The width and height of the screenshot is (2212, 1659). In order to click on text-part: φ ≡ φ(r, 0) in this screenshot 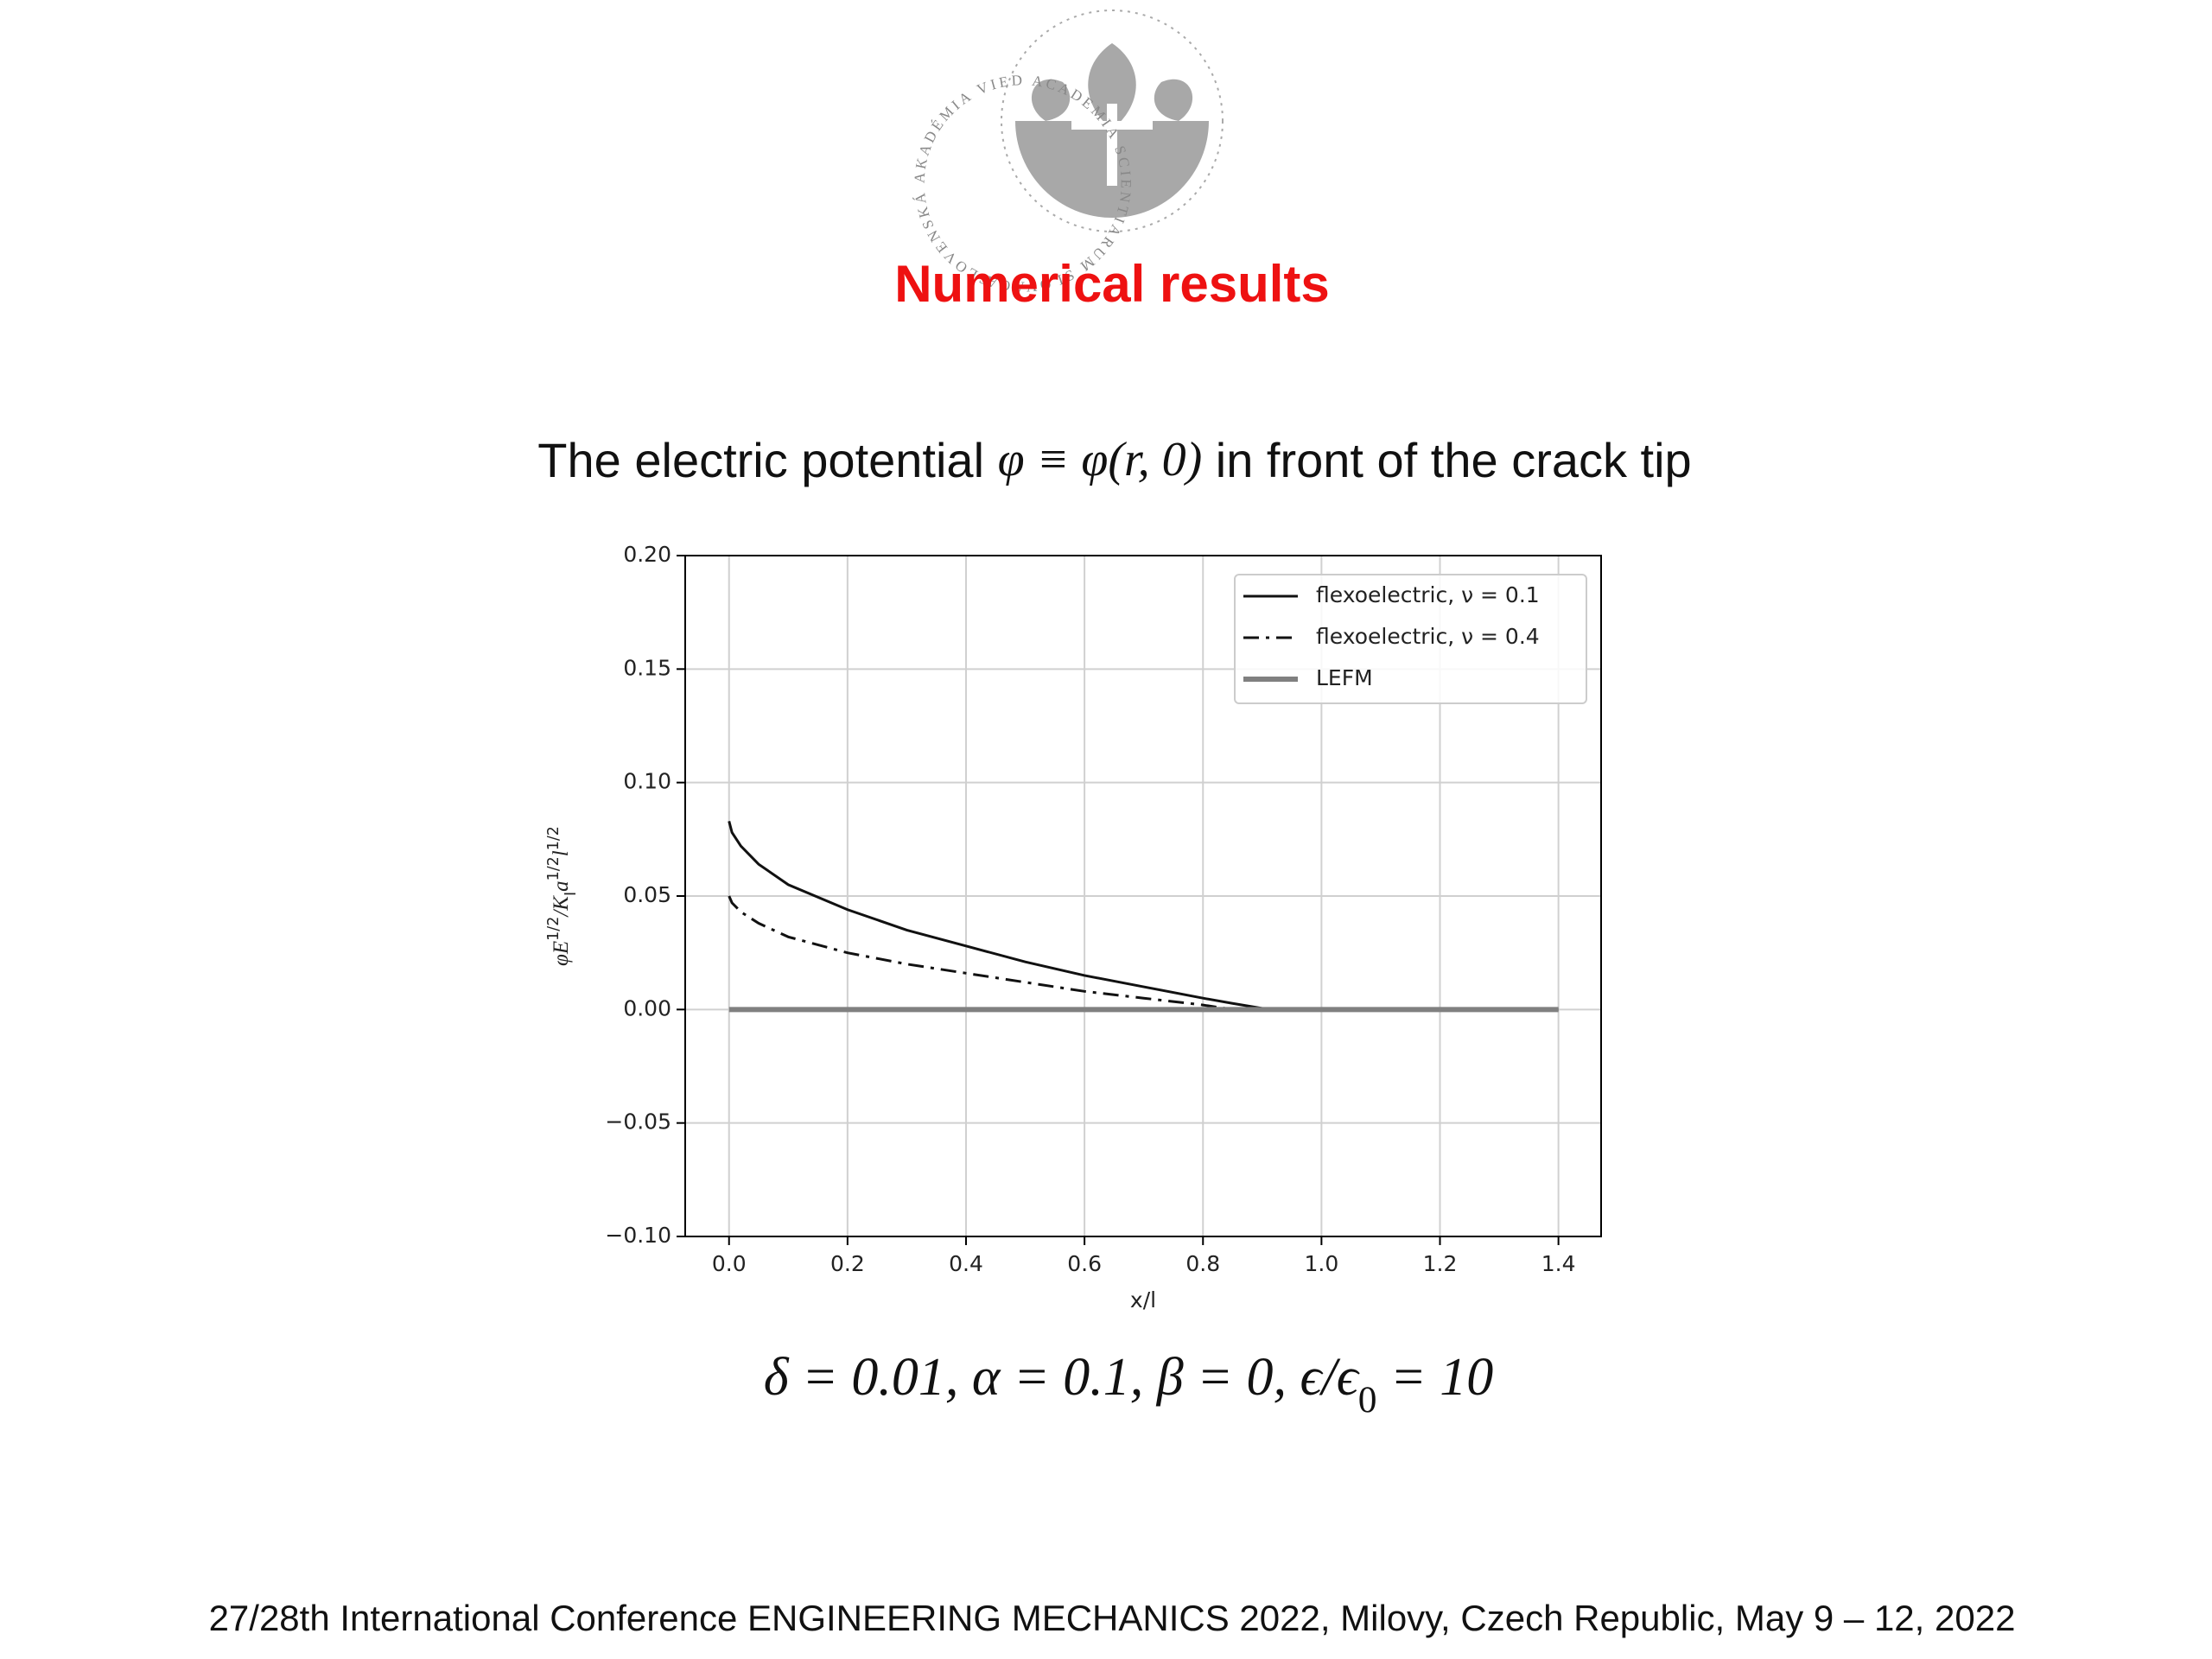, I will do `click(1100, 459)`.